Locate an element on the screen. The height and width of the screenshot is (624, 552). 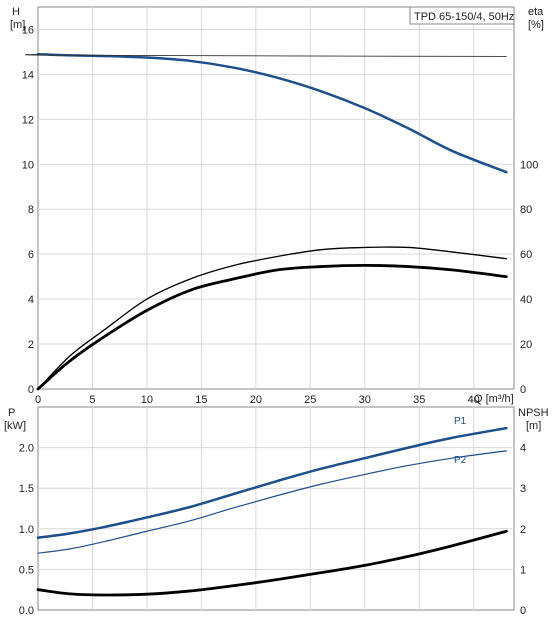
x-tick-label: 10 is located at coordinates (147, 400).